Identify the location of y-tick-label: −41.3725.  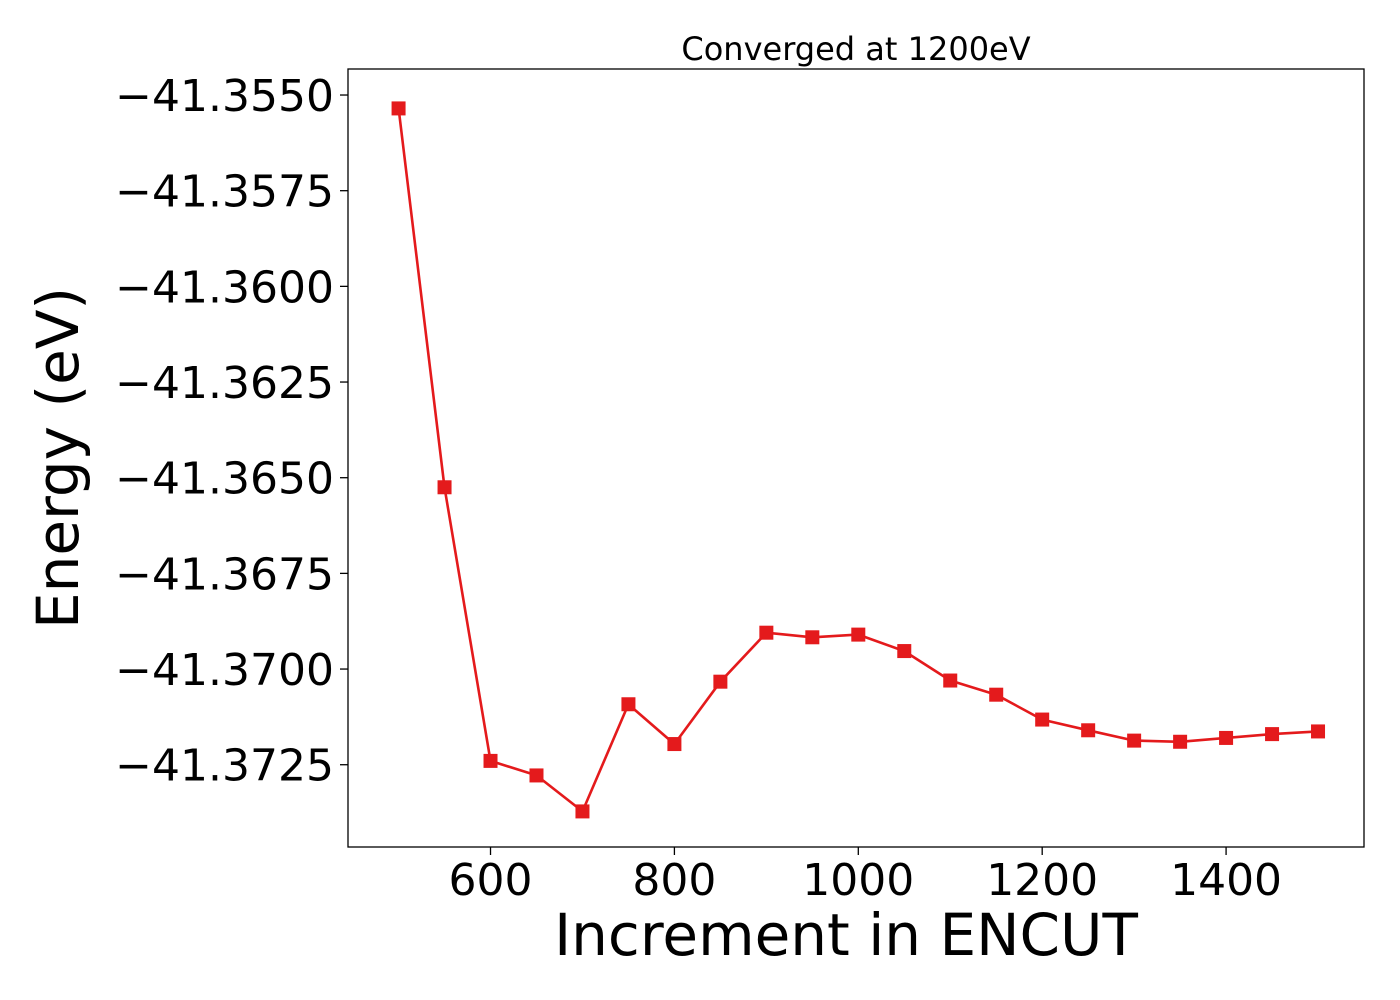
(224, 766).